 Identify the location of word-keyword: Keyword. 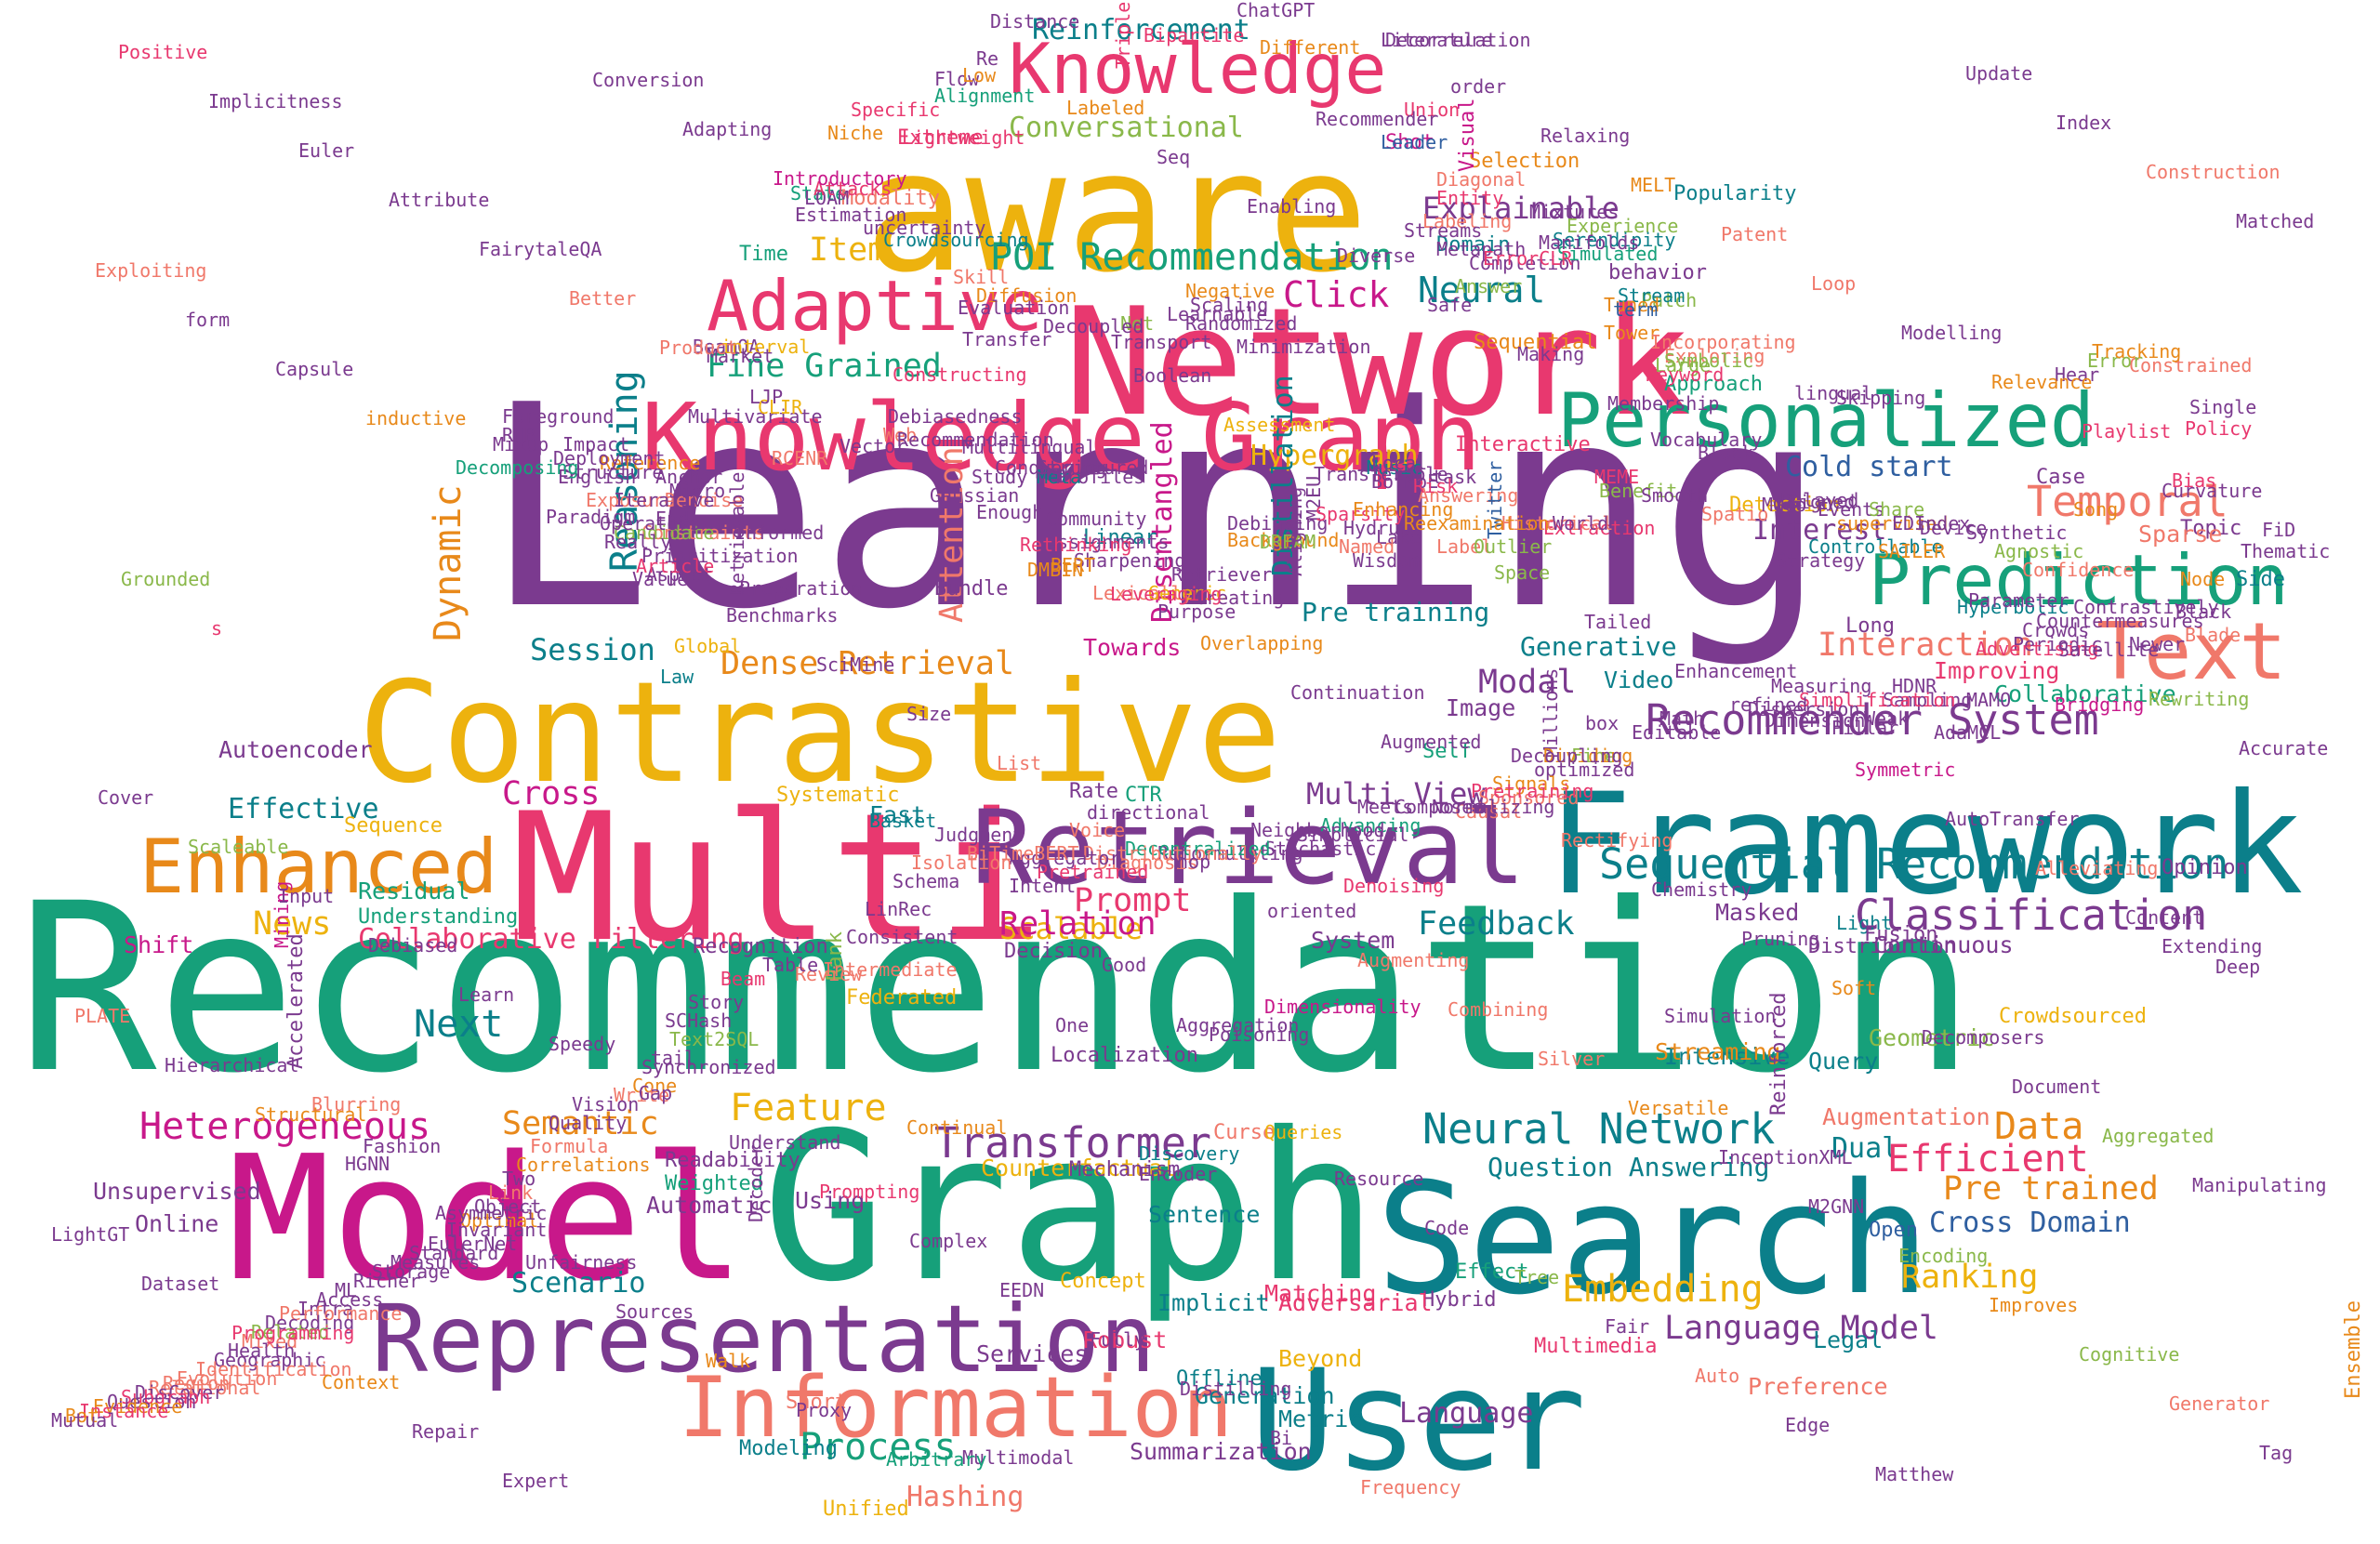
(1685, 374).